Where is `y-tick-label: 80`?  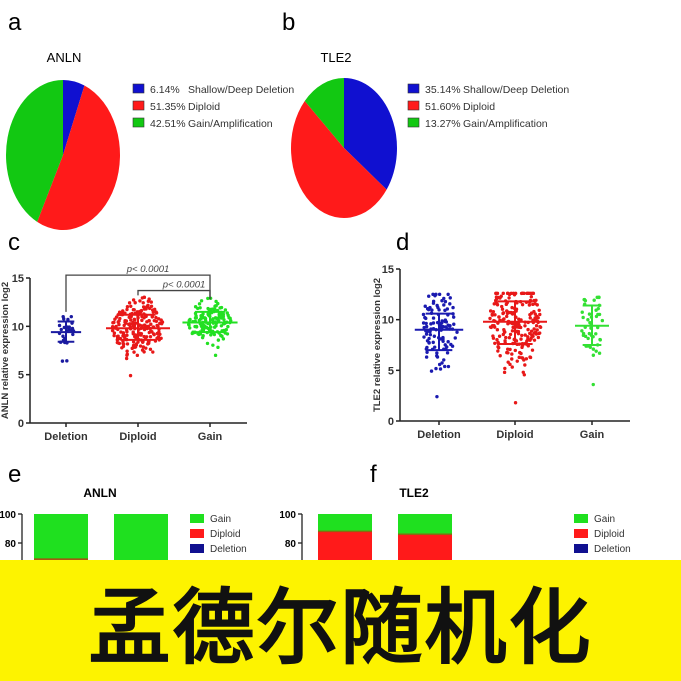 y-tick-label: 80 is located at coordinates (11, 544).